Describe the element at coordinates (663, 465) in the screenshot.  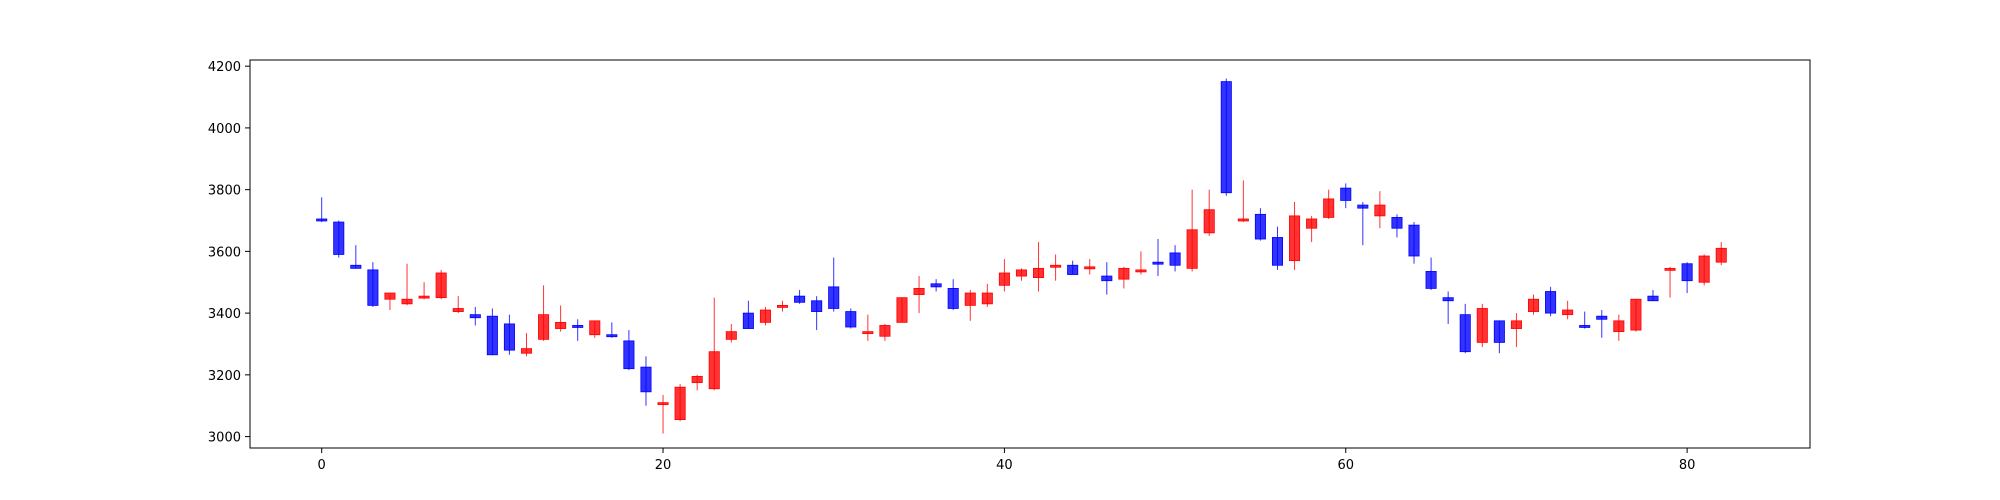
I see `x-tick-label: 20` at that location.